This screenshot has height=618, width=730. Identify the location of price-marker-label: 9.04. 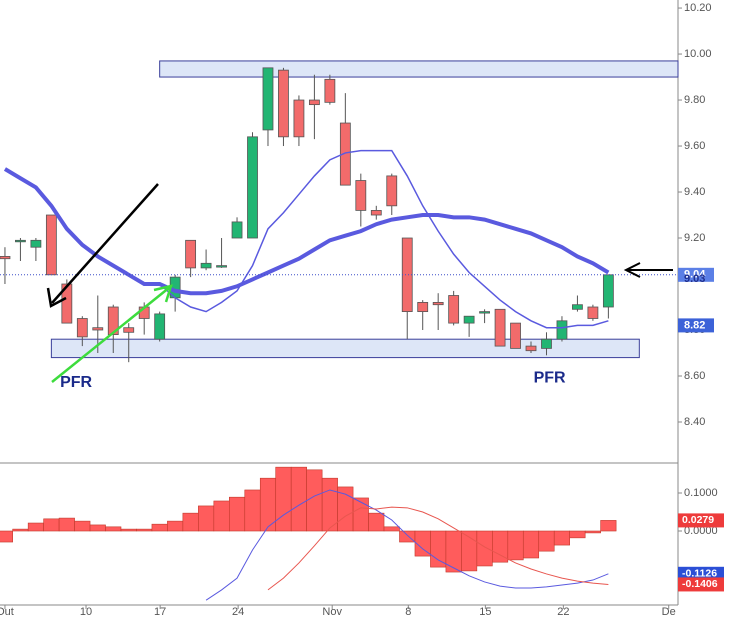
(695, 275).